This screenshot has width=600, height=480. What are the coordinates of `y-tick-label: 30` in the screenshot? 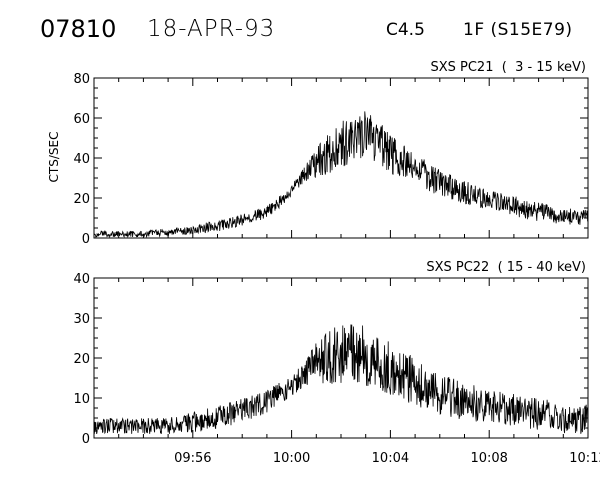 It's located at (81, 319).